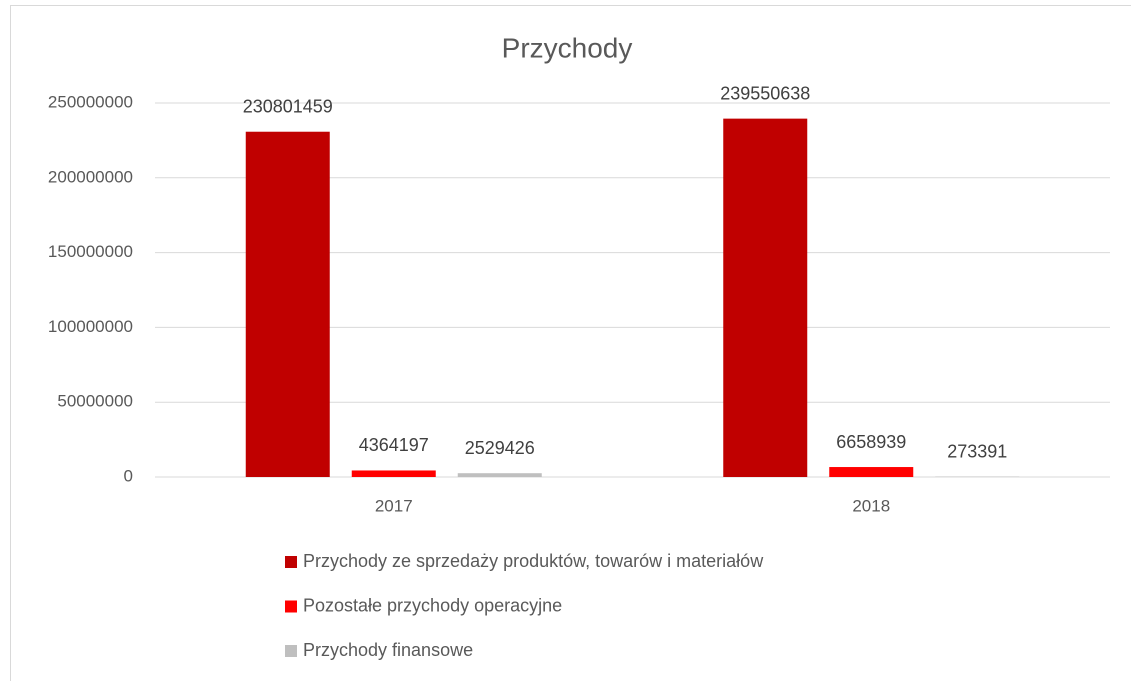  What do you see at coordinates (394, 445) in the screenshot?
I see `data-label: 4364197` at bounding box center [394, 445].